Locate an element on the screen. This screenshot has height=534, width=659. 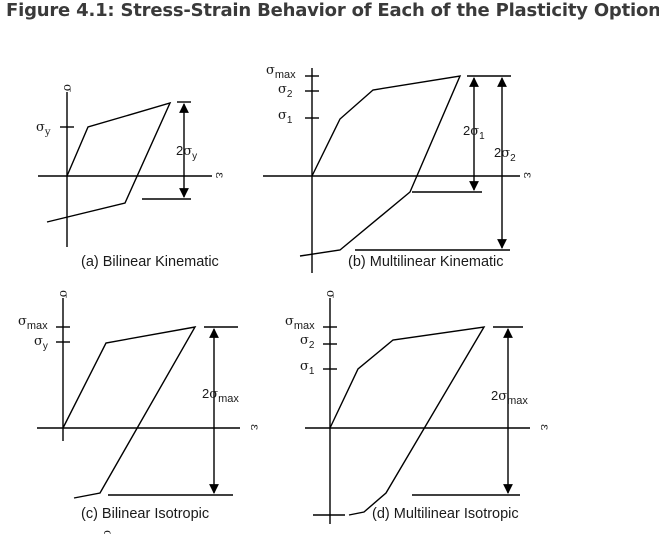
caption-b: (b) Multilinear Kinematic is located at coordinates (426, 262).